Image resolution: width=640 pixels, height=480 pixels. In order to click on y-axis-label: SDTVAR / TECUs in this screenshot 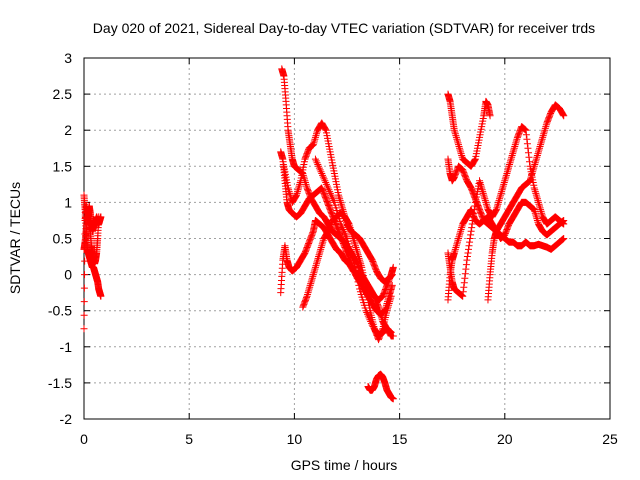, I will do `click(15, 238)`.